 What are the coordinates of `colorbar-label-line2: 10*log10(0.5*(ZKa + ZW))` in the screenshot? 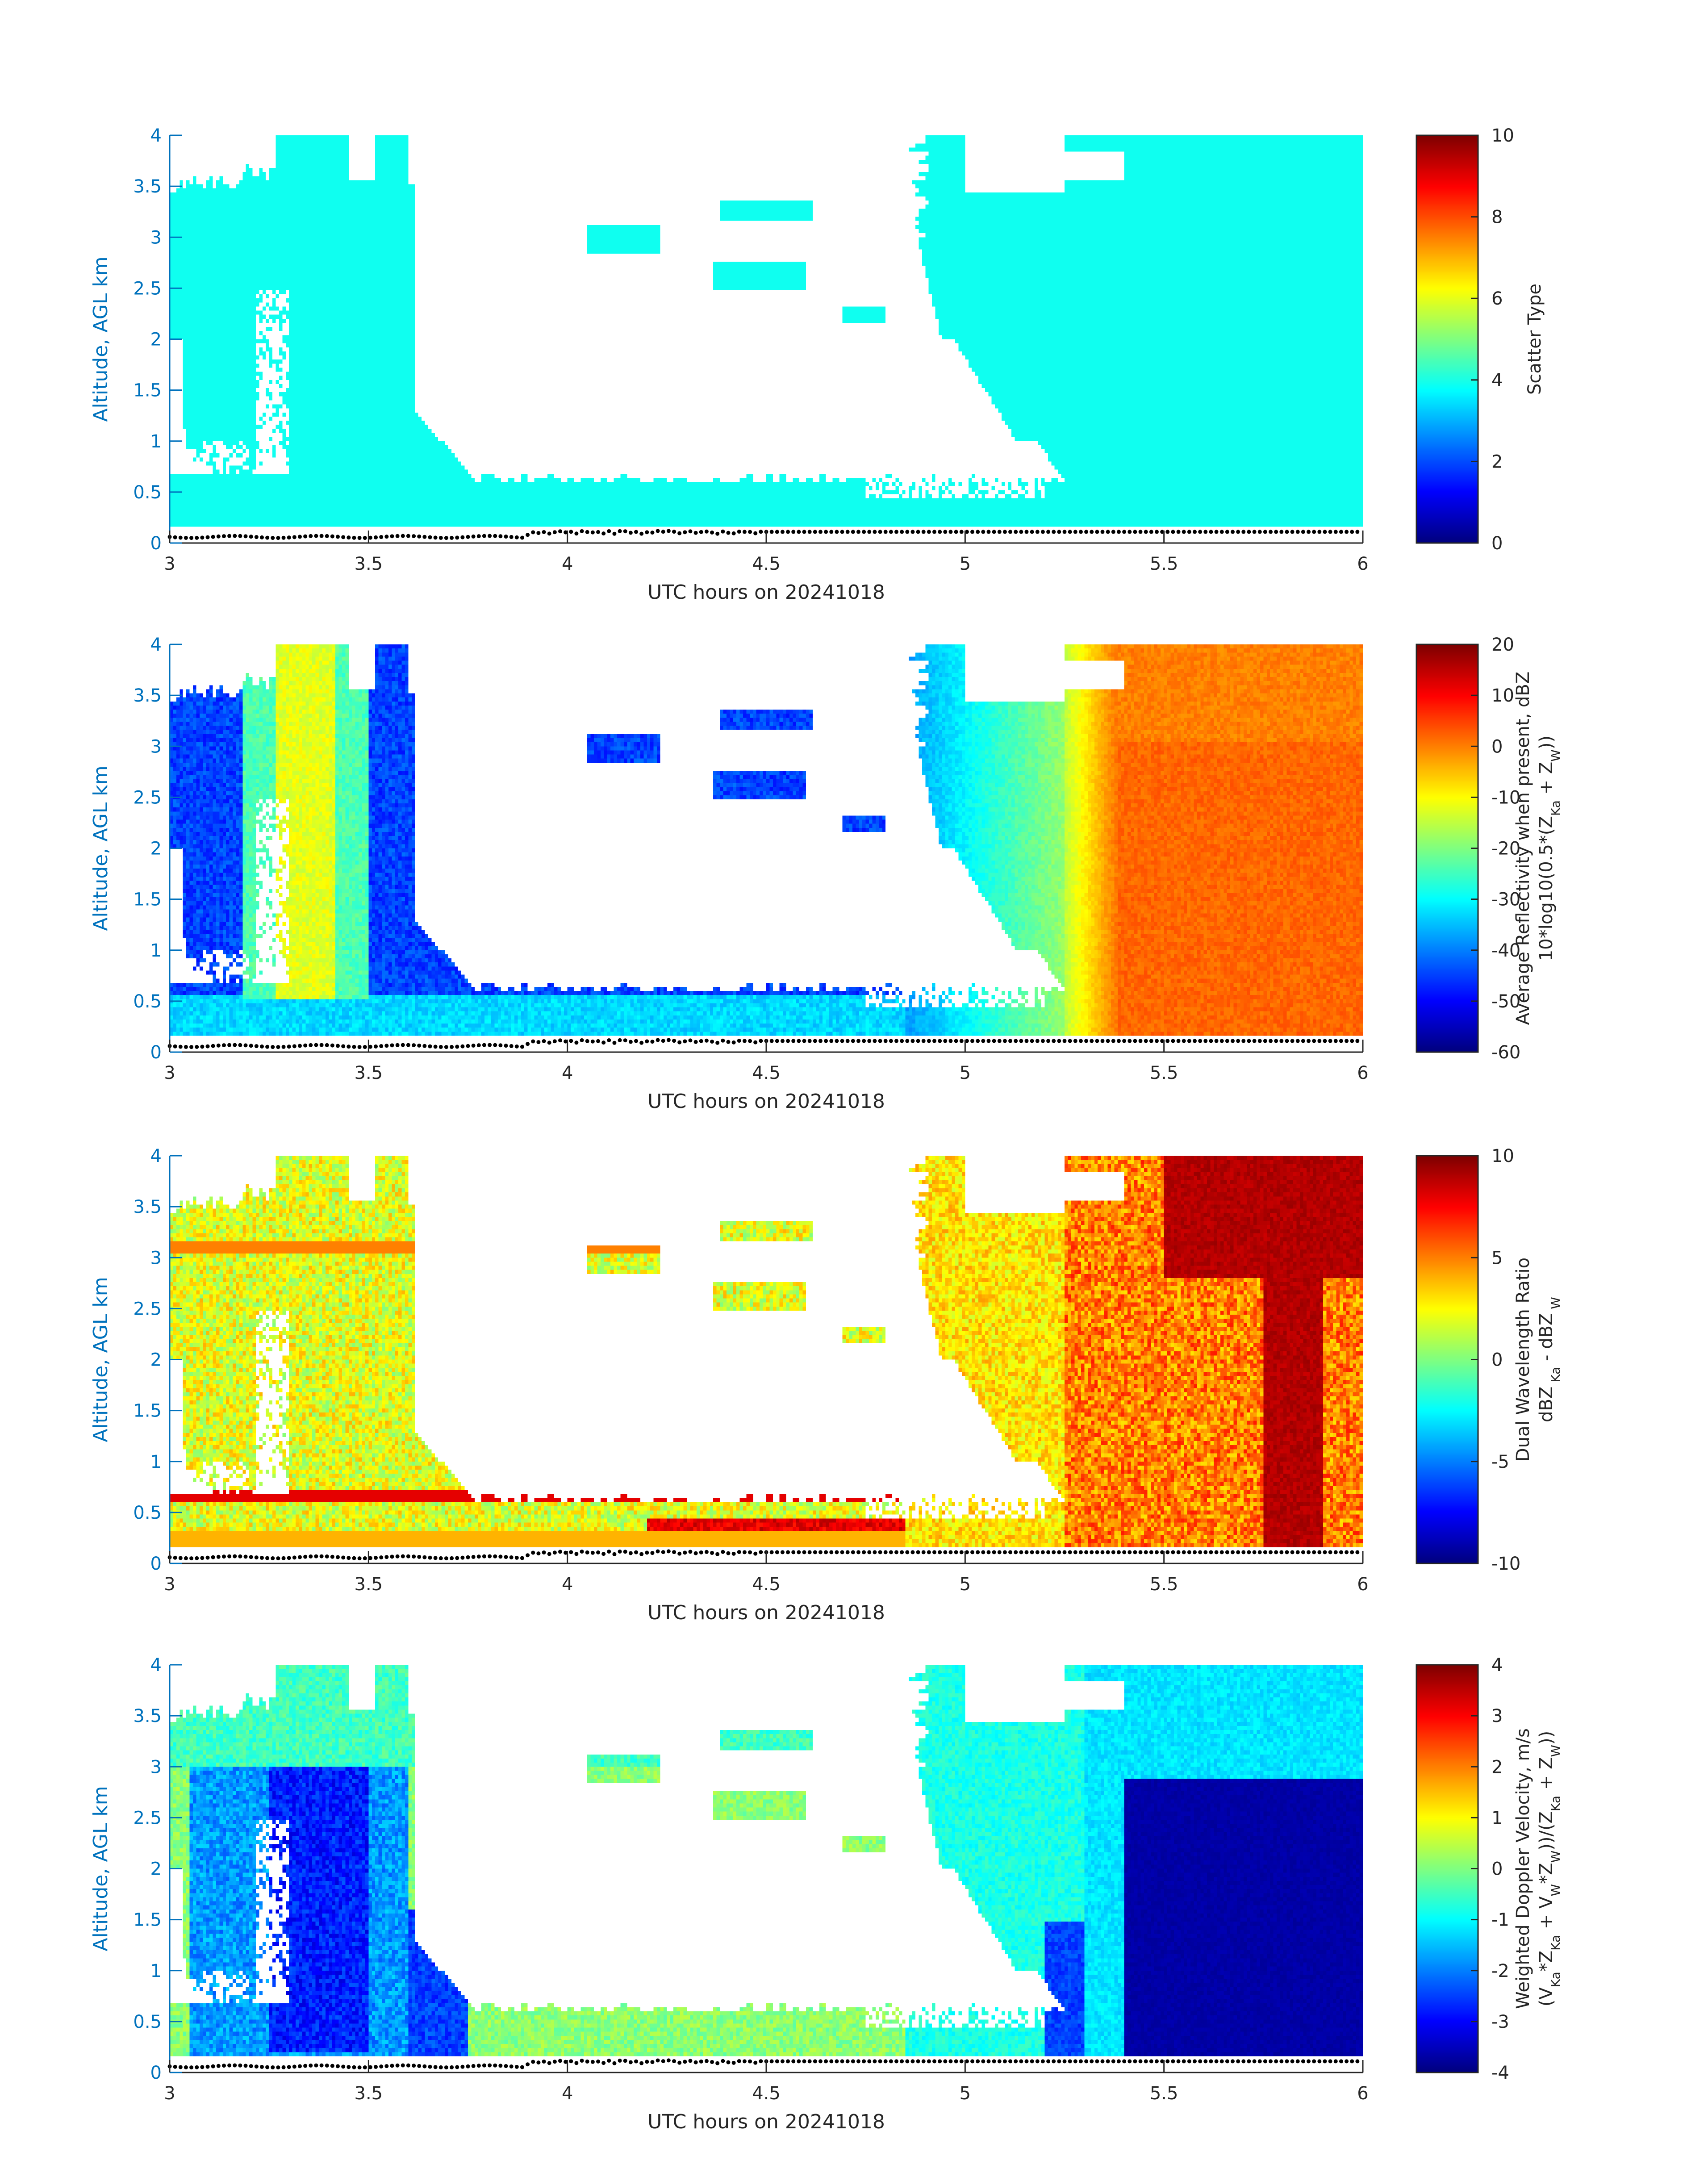 It's located at (1549, 848).